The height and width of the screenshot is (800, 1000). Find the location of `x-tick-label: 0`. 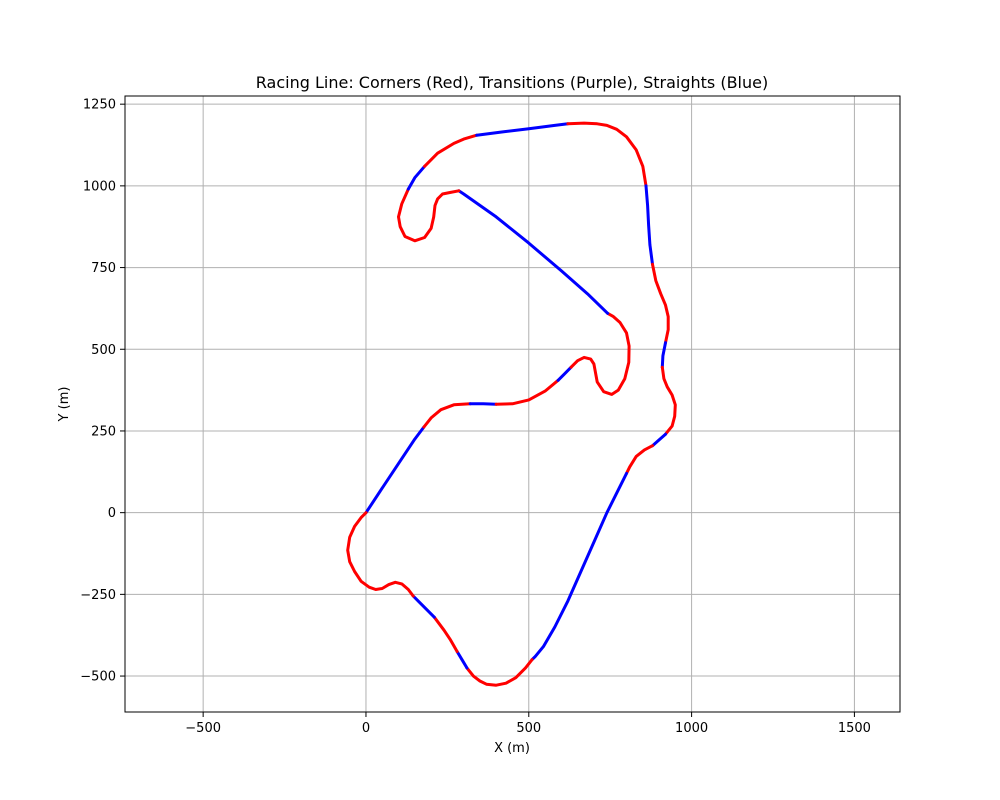

x-tick-label: 0 is located at coordinates (366, 728).